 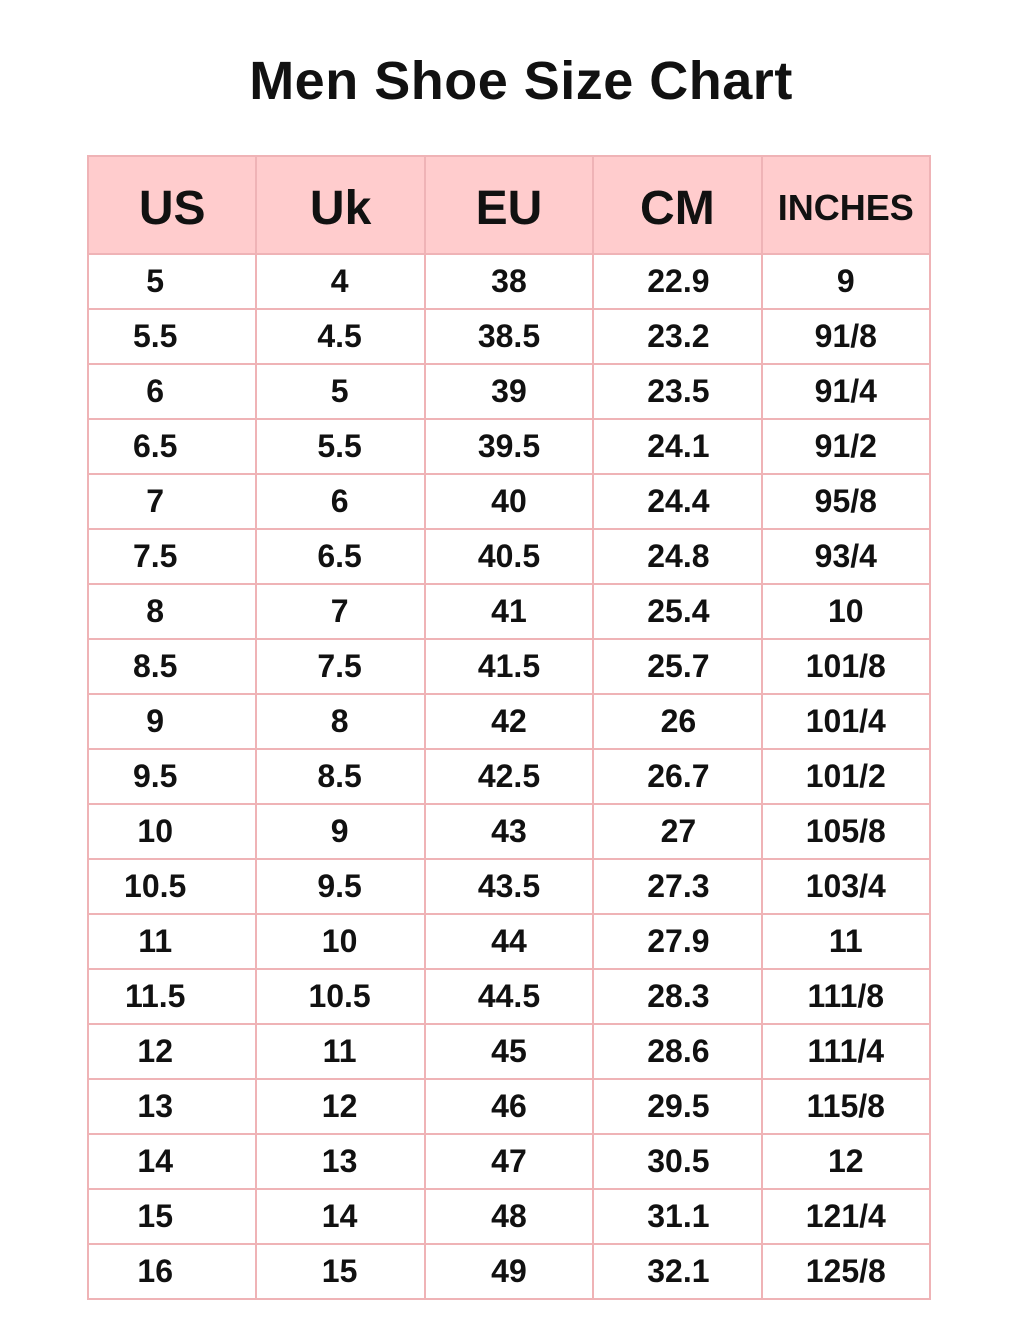 I want to click on cell-cm: 27.9, so click(x=677, y=941).